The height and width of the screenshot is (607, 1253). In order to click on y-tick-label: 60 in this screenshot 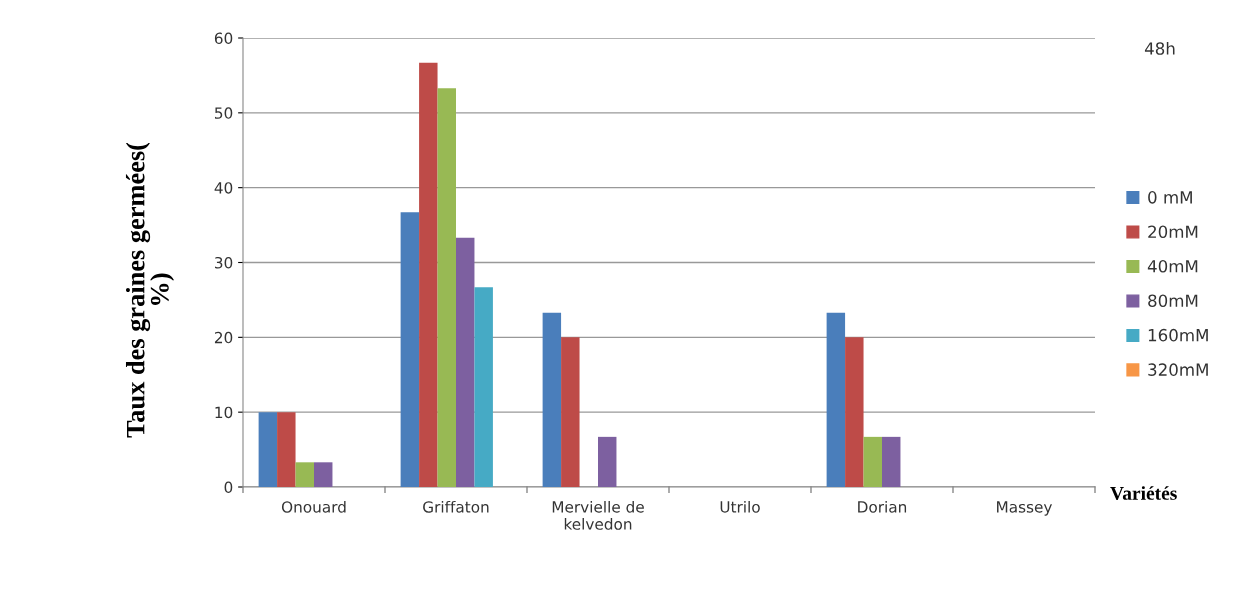, I will do `click(223, 38)`.